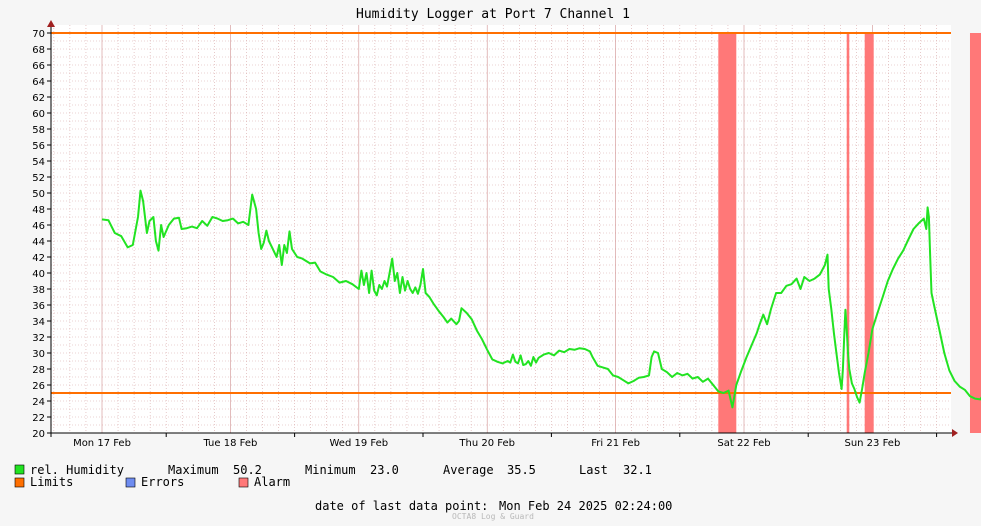 This screenshot has width=981, height=526. I want to click on y-tick-label: 62, so click(38, 98).